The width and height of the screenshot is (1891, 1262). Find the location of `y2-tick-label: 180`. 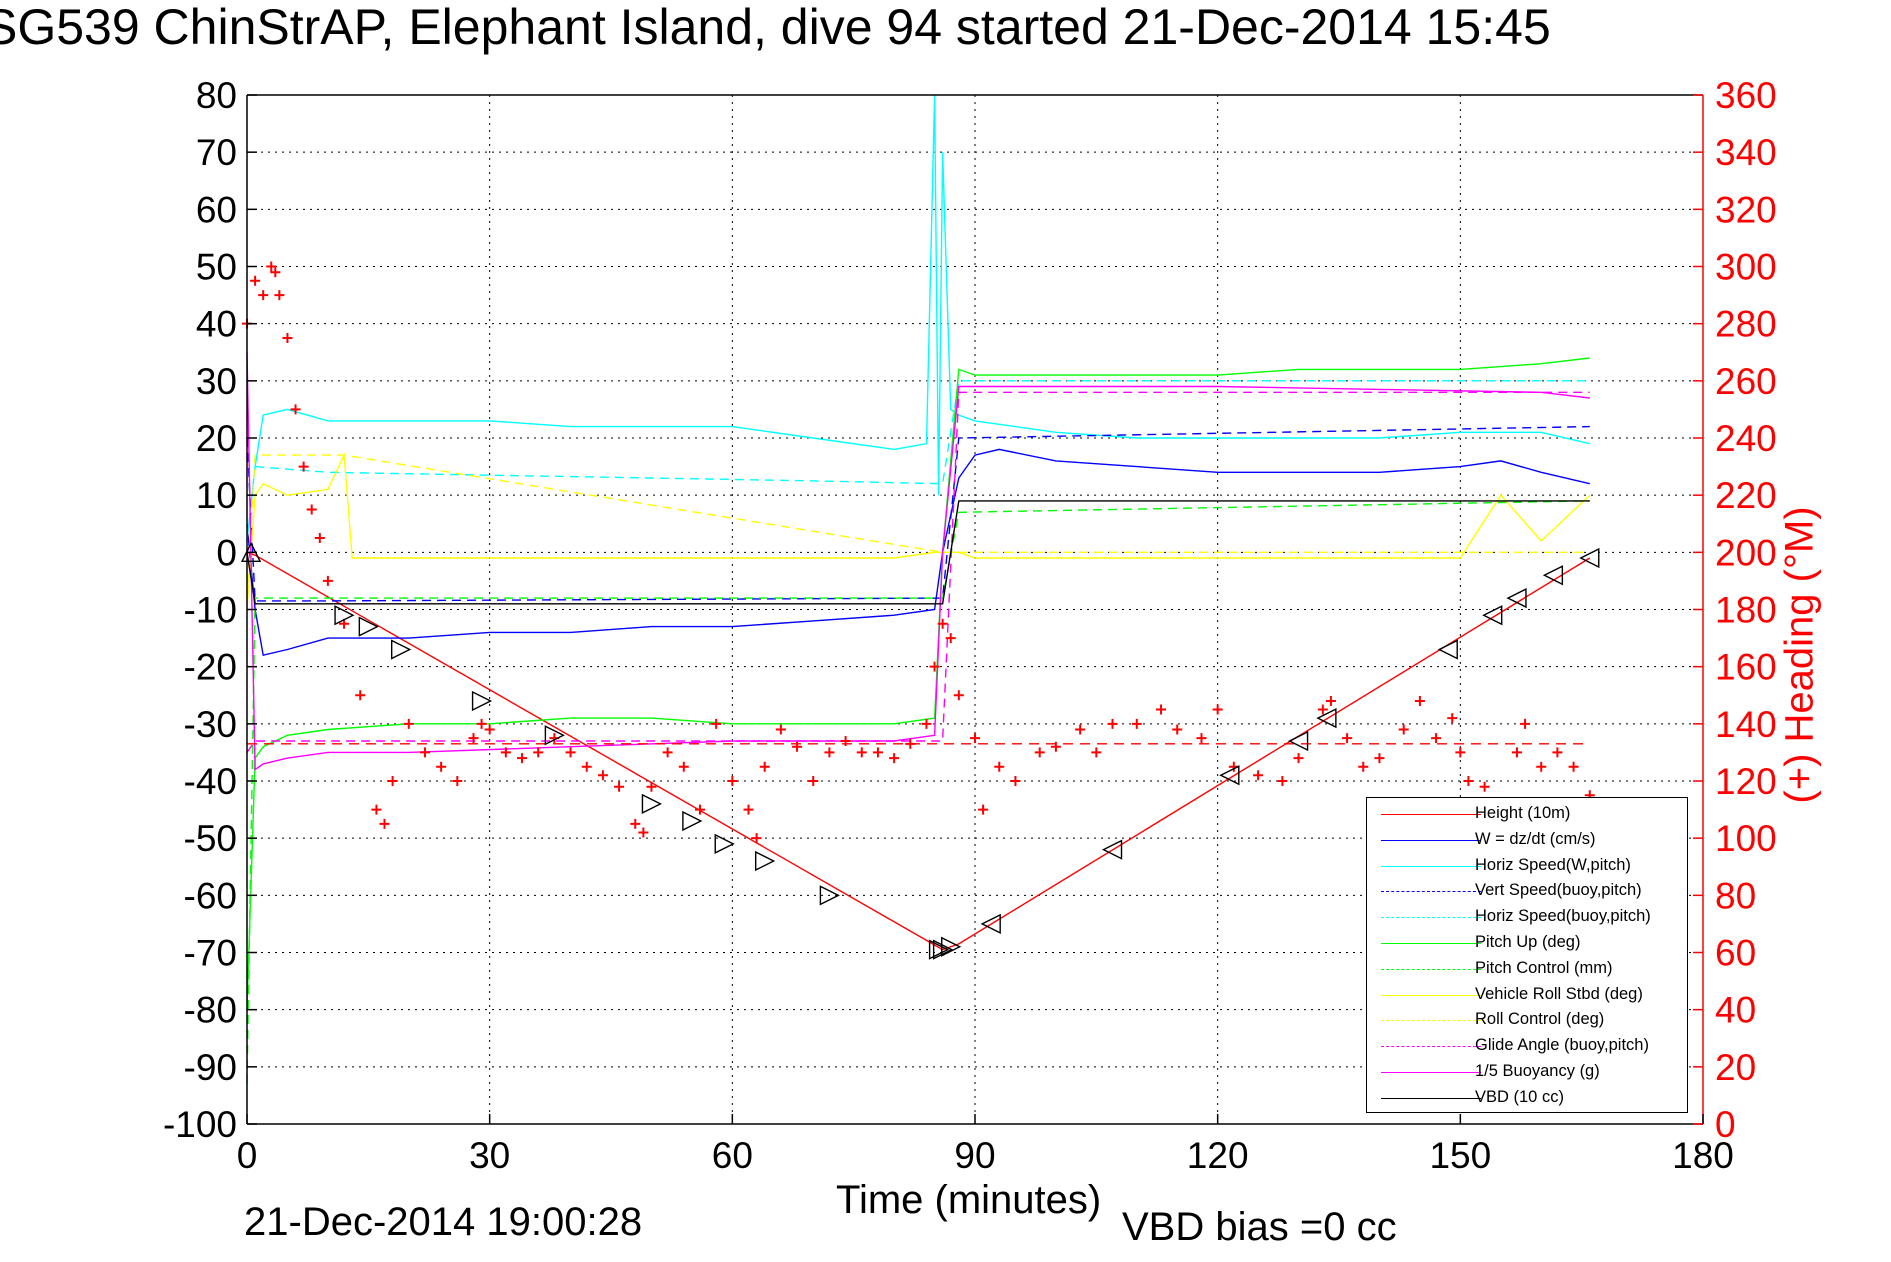

y2-tick-label: 180 is located at coordinates (1746, 610).